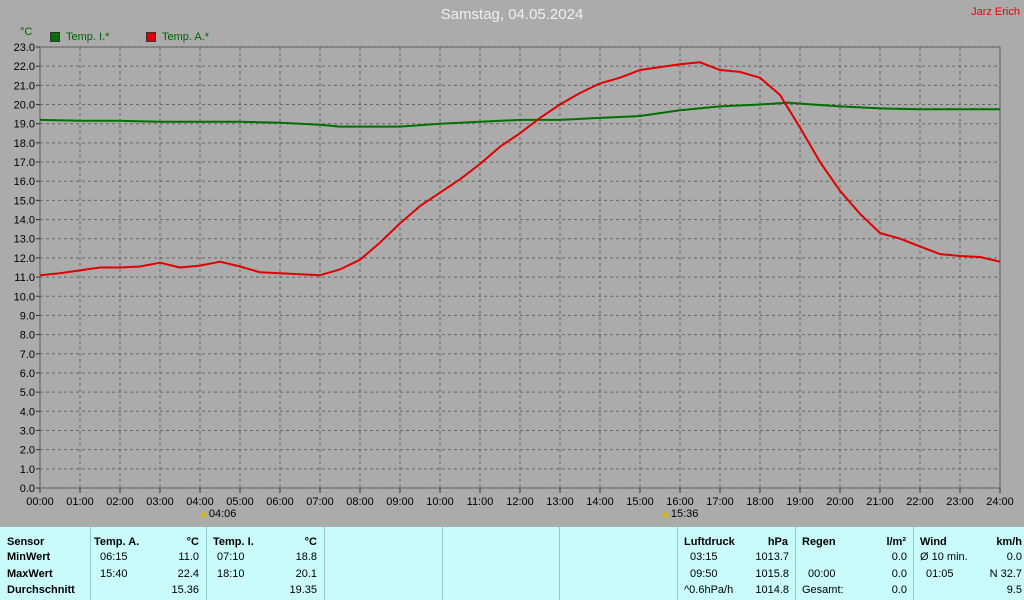 This screenshot has height=600, width=1024. What do you see at coordinates (27, 431) in the screenshot?
I see `y-tick-label: 3.0` at bounding box center [27, 431].